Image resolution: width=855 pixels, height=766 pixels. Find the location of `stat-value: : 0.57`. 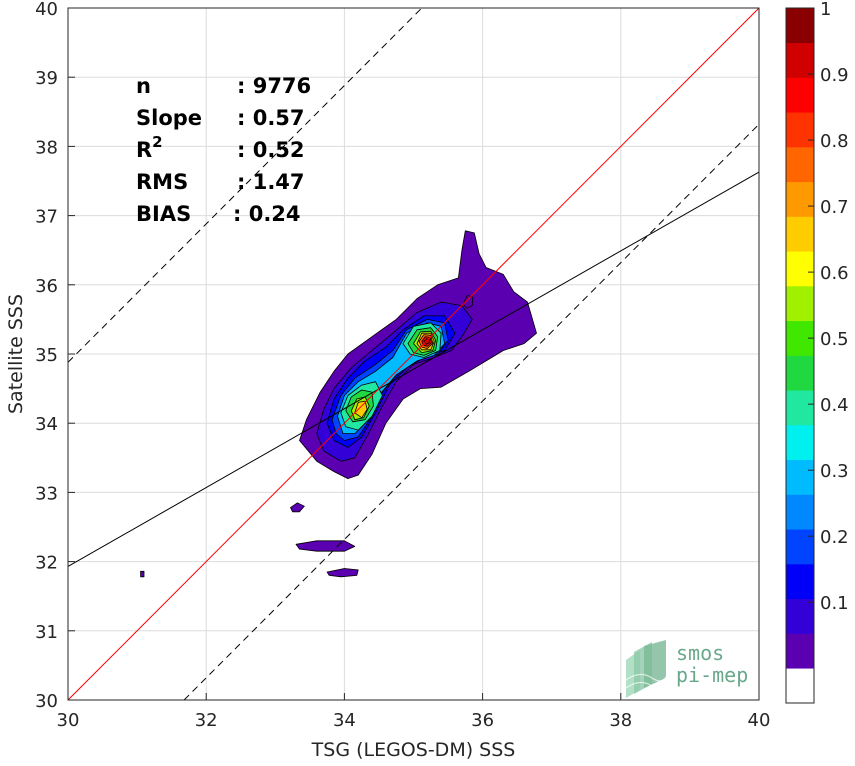

stat-value: : 0.57 is located at coordinates (271, 118).